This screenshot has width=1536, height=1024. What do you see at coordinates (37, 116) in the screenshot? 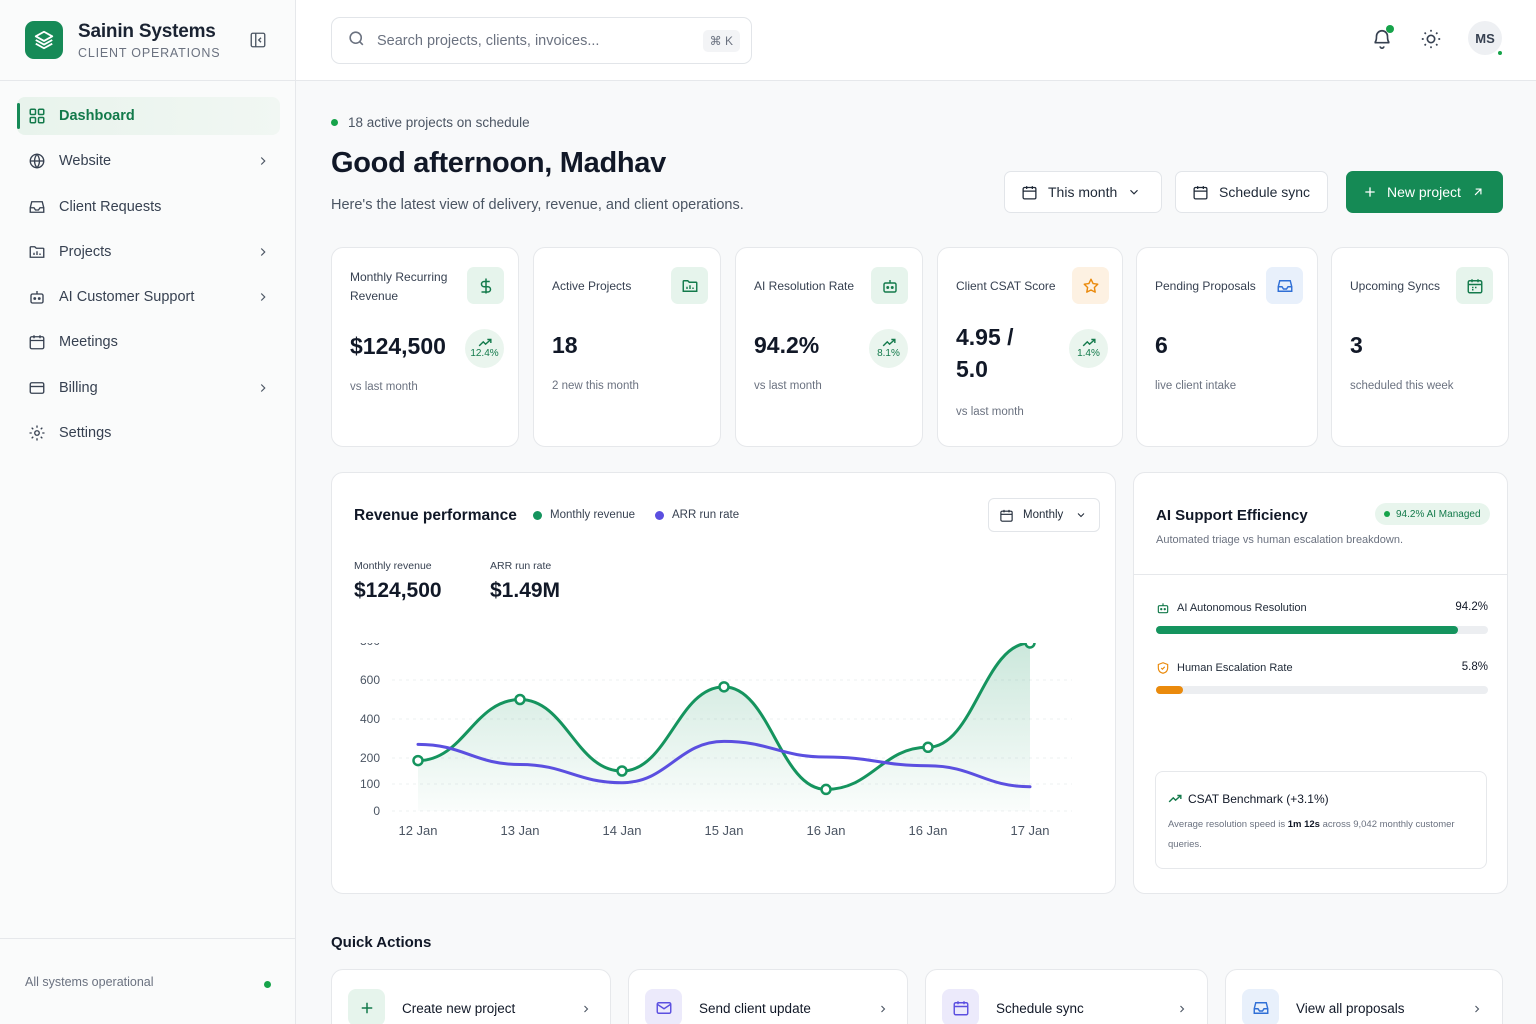
I see `grid-icon` at bounding box center [37, 116].